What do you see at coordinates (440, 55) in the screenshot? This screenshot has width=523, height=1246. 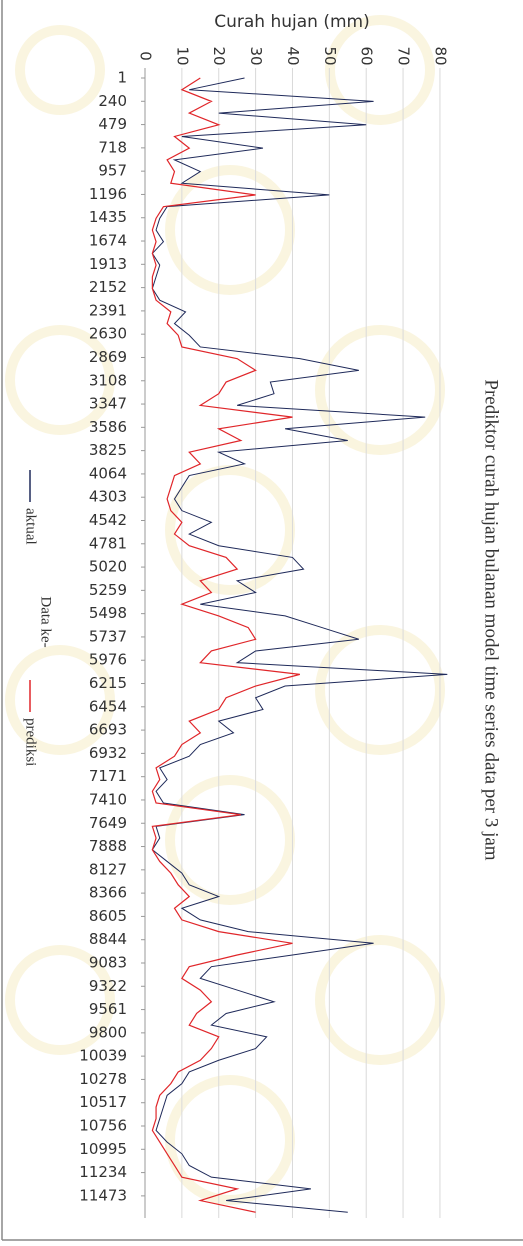 I see `y-tick-label: 80` at bounding box center [440, 55].